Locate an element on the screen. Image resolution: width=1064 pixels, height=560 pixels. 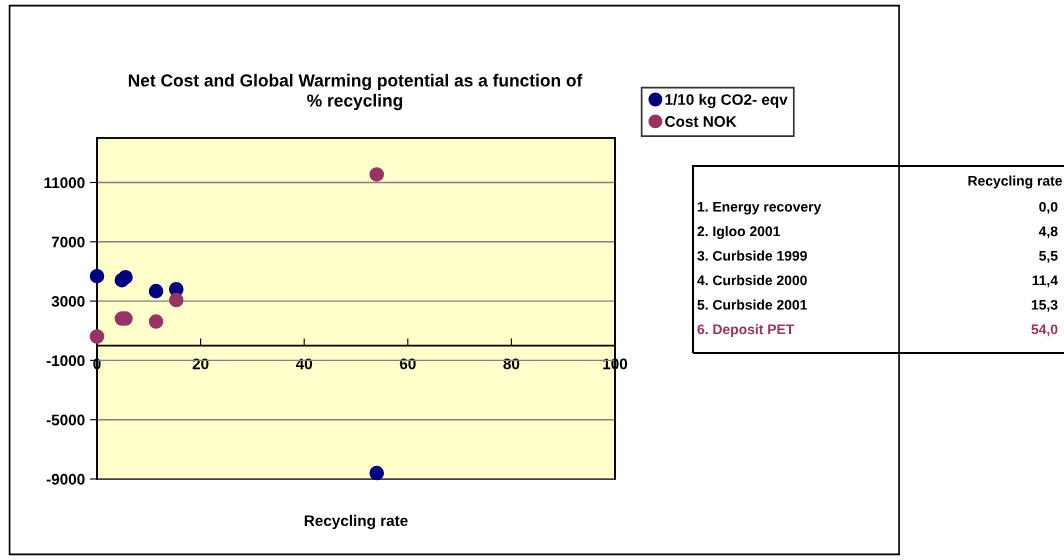
chart-title: Net Cost and Global Warming potential as a function of % recycling is located at coordinates (355, 92).